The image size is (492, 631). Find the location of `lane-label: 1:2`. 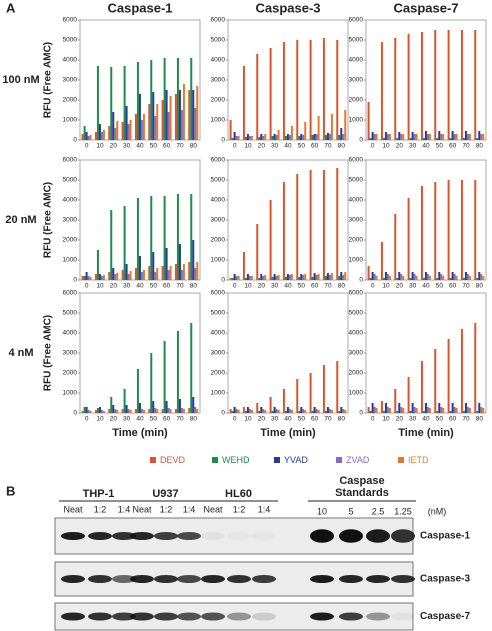

lane-label: 1:2 is located at coordinates (166, 509).